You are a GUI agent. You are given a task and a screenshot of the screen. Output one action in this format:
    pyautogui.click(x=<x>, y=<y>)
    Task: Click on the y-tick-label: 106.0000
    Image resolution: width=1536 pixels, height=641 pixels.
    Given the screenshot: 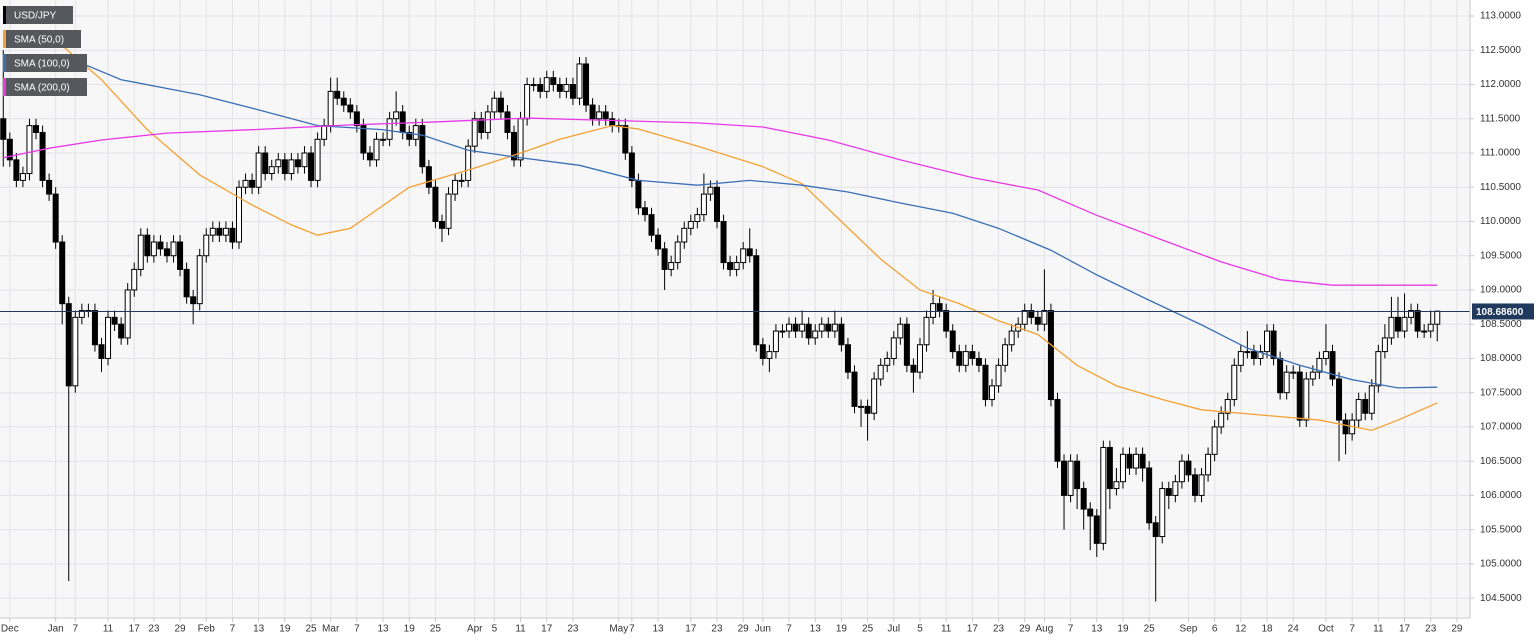 What is the action you would take?
    pyautogui.click(x=1501, y=495)
    